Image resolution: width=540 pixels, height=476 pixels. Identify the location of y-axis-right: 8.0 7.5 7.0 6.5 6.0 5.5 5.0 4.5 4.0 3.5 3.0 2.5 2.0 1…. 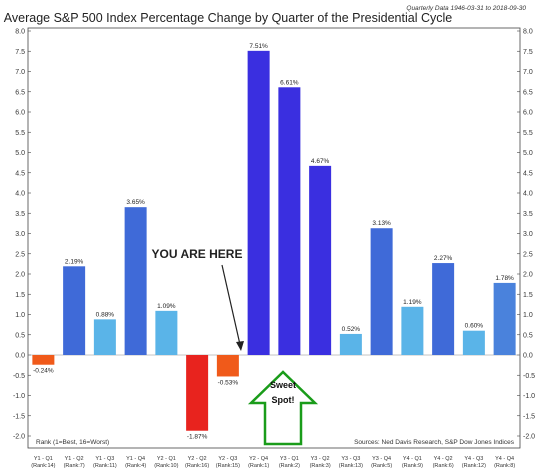
(526, 235).